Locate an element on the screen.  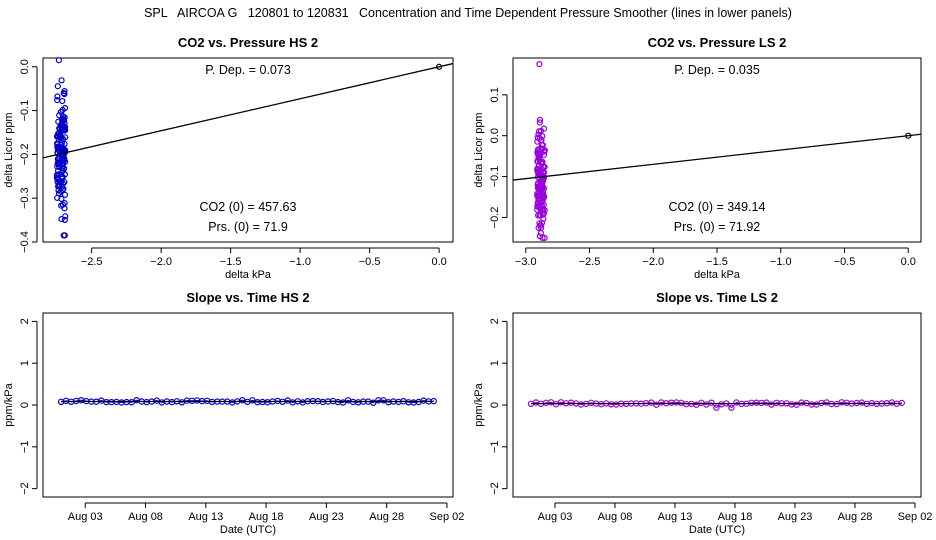
y-tick-label: −0.1 is located at coordinates (25, 111).